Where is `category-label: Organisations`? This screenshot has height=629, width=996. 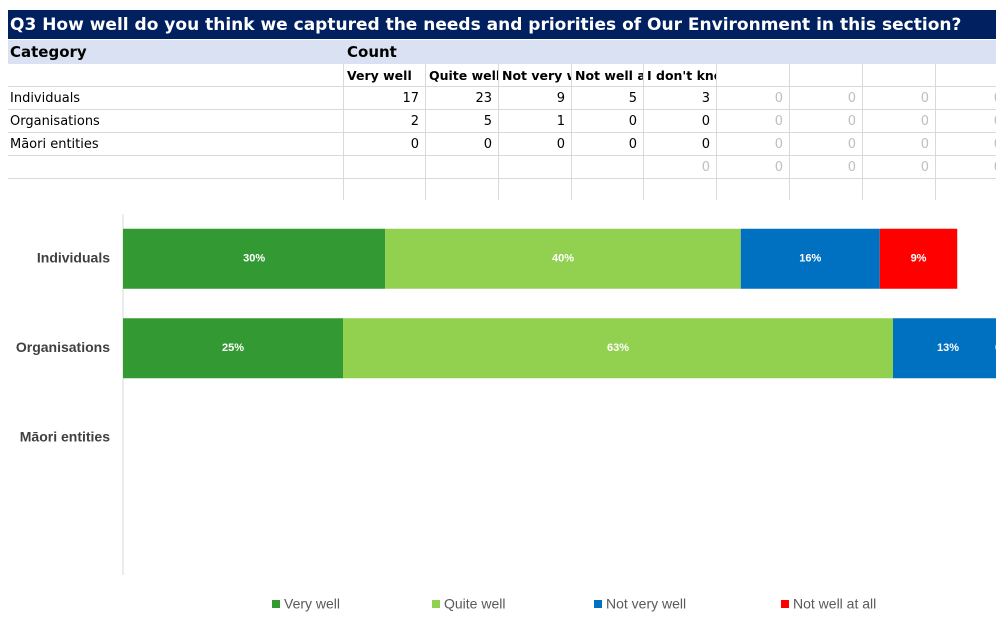 category-label: Organisations is located at coordinates (63, 347).